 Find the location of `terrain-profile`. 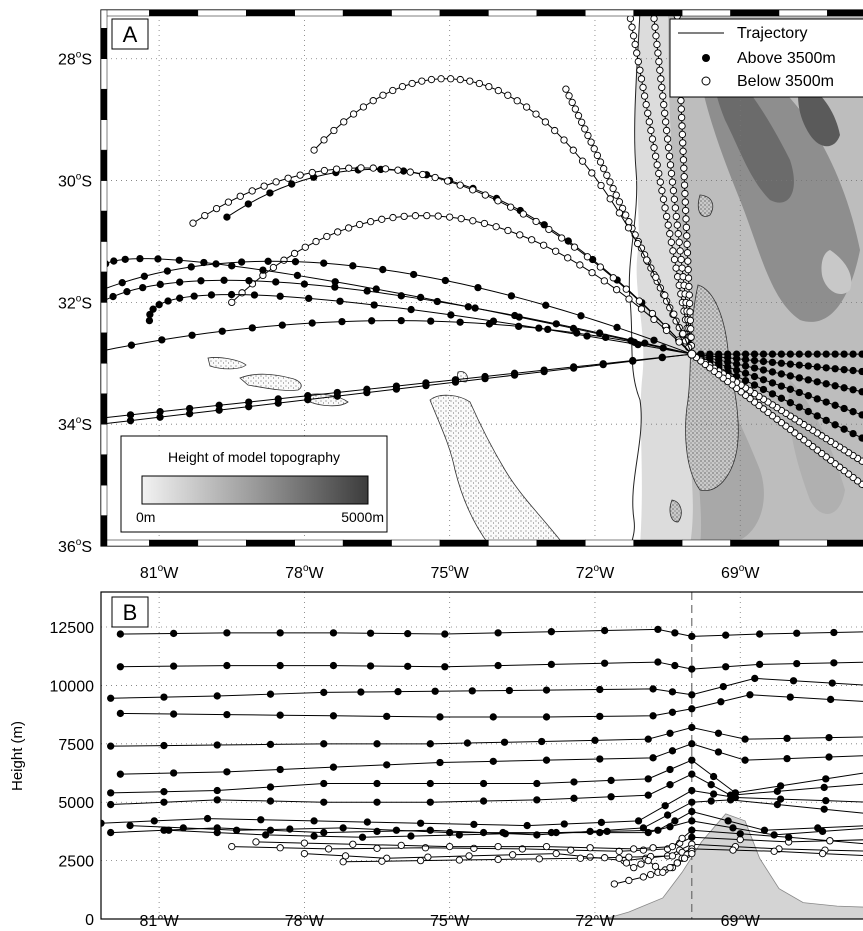

terrain-profile is located at coordinates (733, 866).